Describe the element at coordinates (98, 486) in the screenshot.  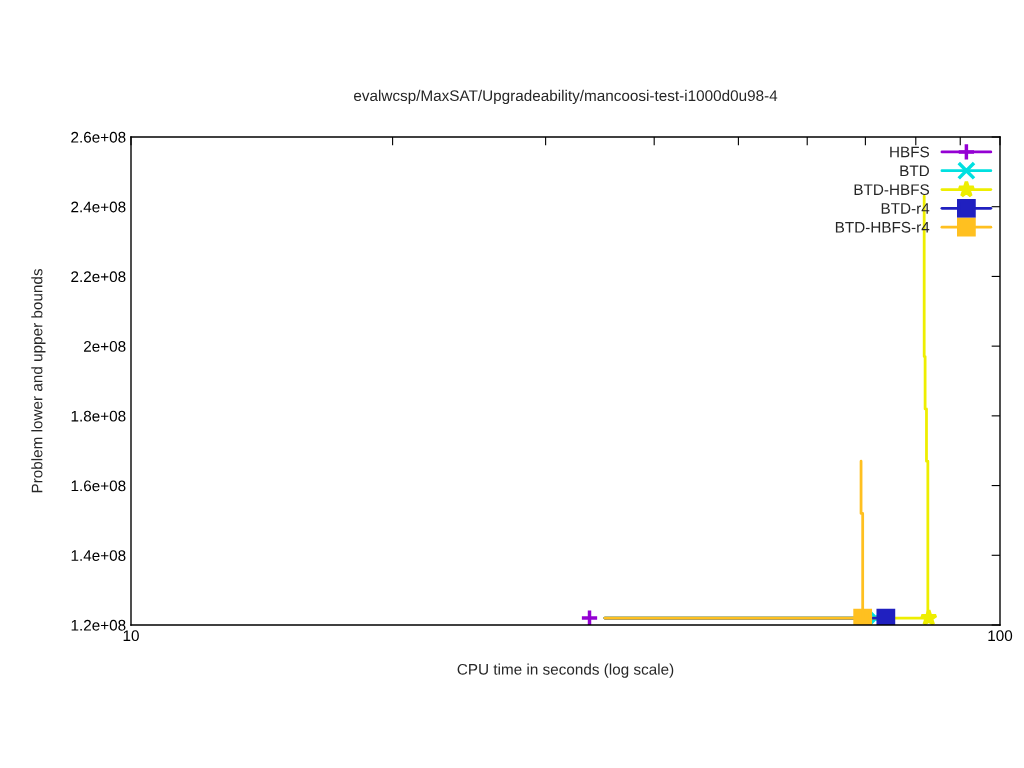
I see `y-tick-label: 1.6e+08` at that location.